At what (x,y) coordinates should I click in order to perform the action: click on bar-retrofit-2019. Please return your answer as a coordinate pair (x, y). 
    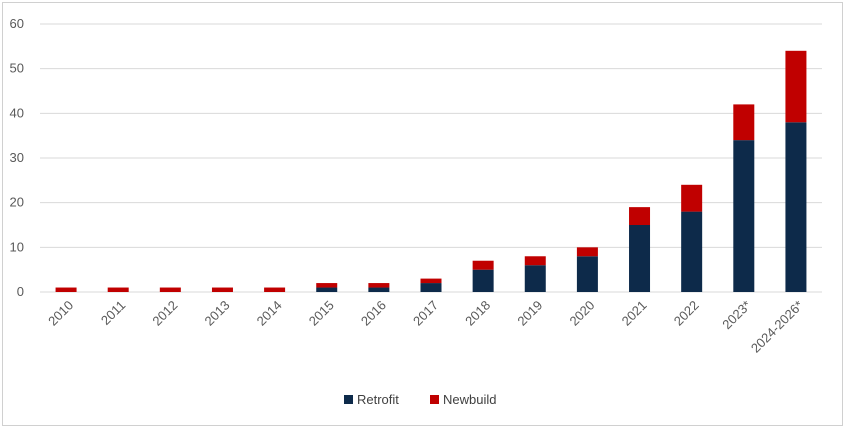
    Looking at the image, I should click on (535, 278).